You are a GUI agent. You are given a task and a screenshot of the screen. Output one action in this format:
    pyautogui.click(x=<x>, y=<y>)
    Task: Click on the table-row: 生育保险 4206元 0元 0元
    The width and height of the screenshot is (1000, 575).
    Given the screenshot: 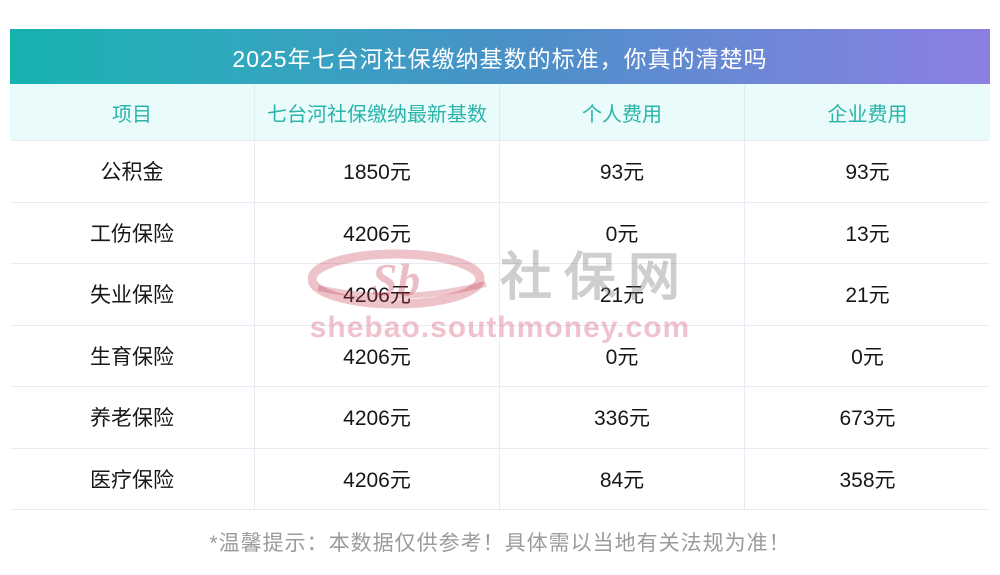 What is the action you would take?
    pyautogui.click(x=500, y=356)
    